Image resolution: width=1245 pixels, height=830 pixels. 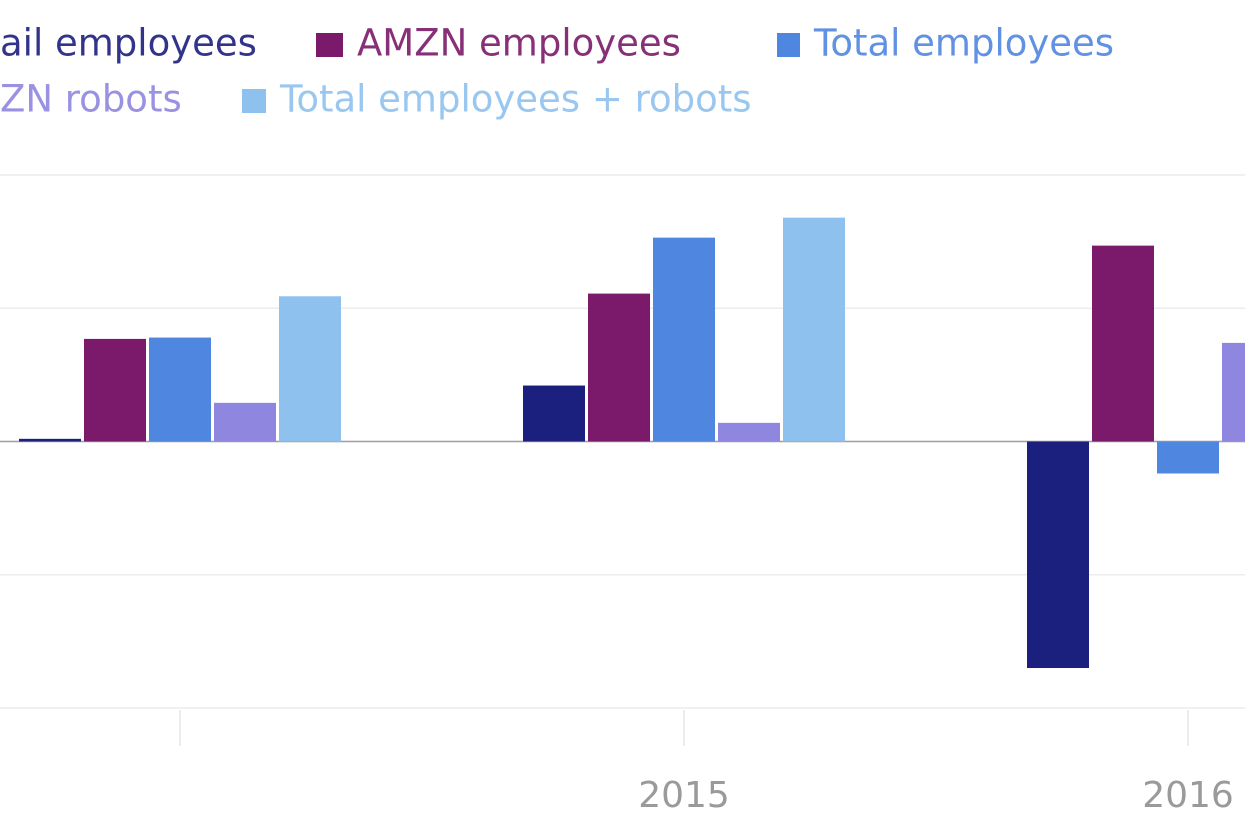 I want to click on legend-label: ZN robots, so click(x=91, y=99).